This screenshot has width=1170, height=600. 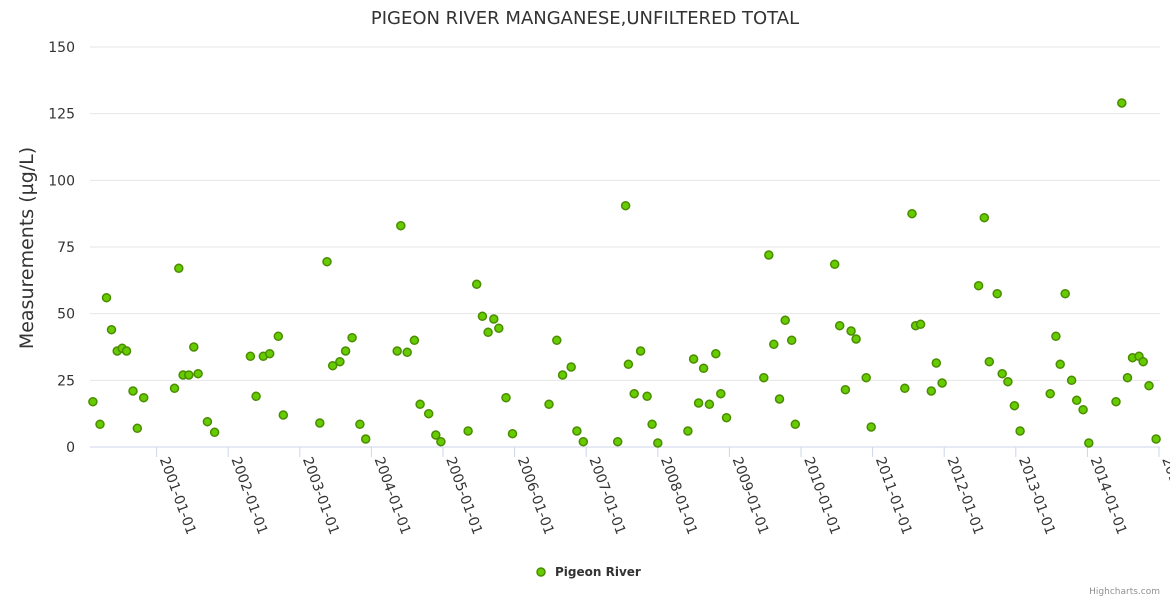 What do you see at coordinates (541, 572) in the screenshot?
I see `legend-marker-icon` at bounding box center [541, 572].